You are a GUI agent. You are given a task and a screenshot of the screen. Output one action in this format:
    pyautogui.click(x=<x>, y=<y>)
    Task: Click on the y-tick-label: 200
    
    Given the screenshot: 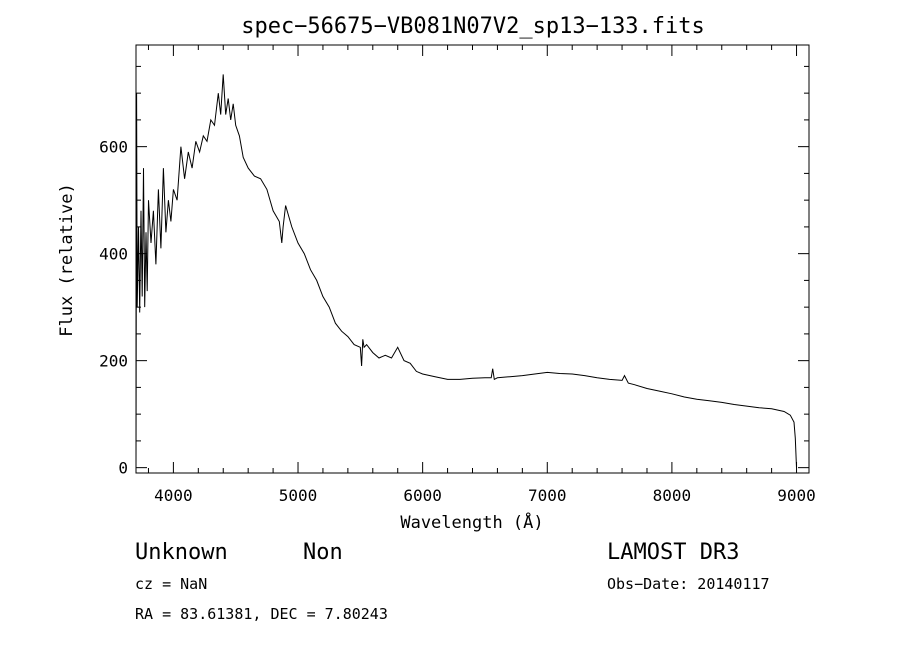 What is the action you would take?
    pyautogui.click(x=113, y=361)
    